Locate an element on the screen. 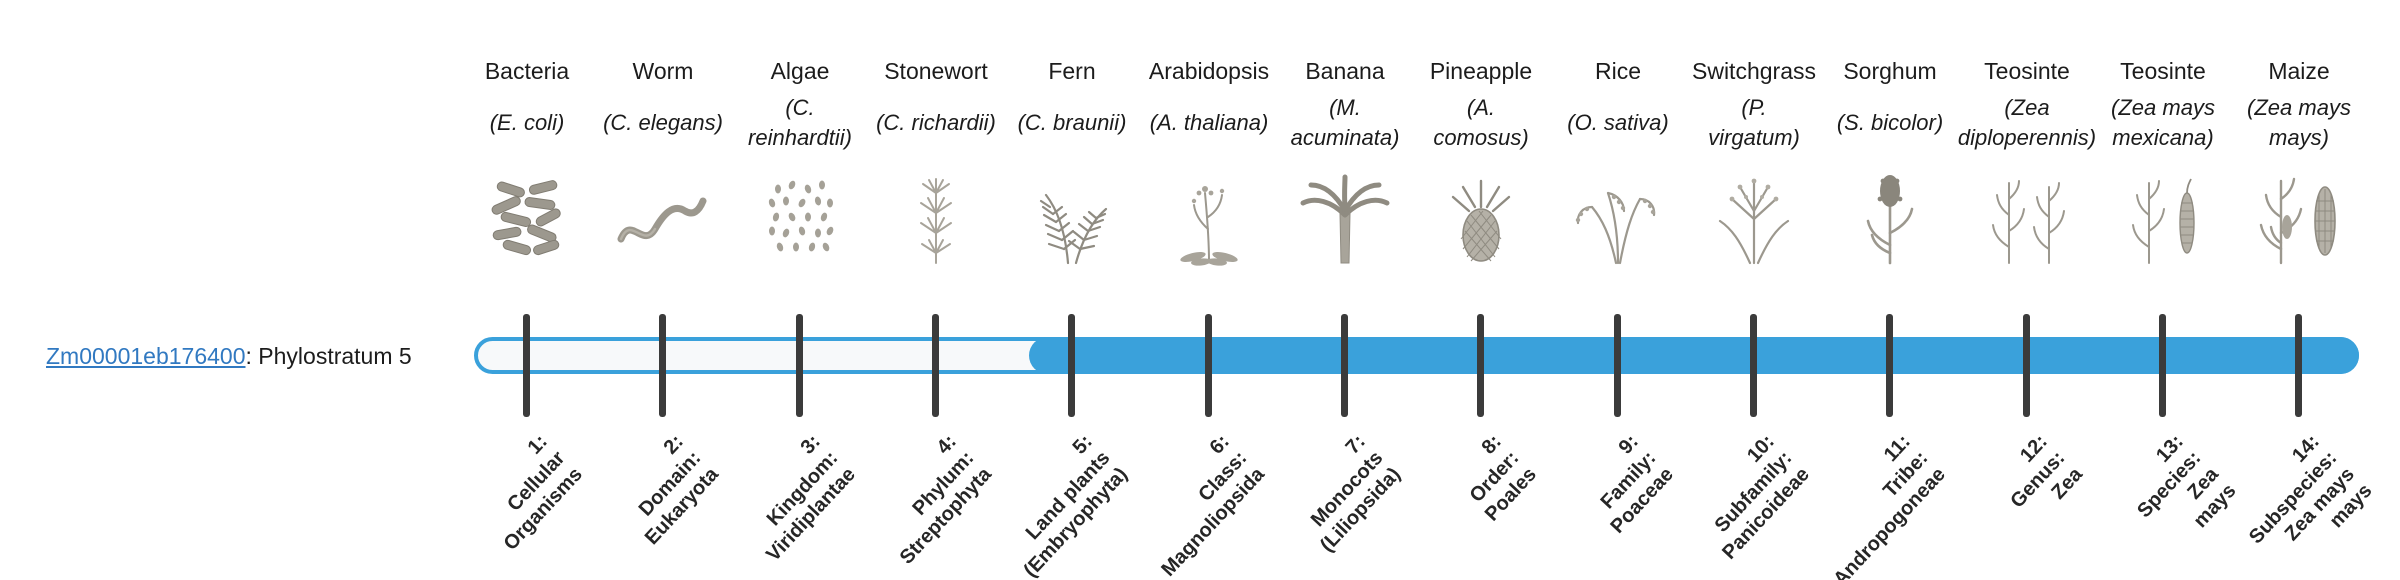 The image size is (2400, 580). organism-species: (C. braunii) is located at coordinates (1072, 122).